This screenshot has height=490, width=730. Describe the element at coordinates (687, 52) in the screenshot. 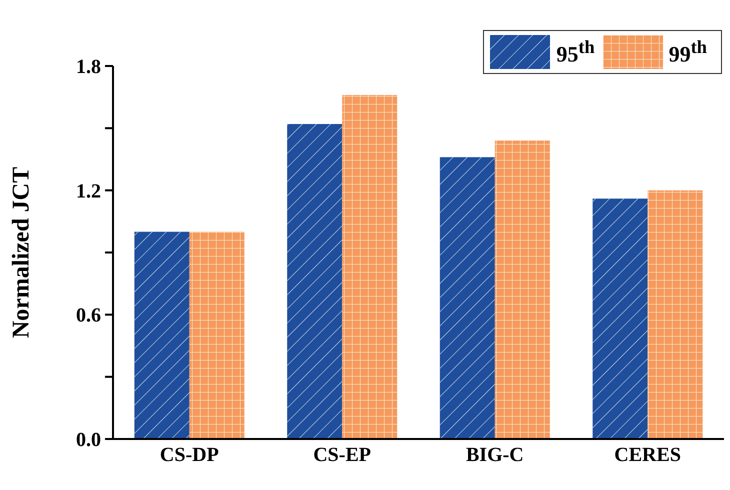

I see `legend-label: 99$^{th}$` at that location.